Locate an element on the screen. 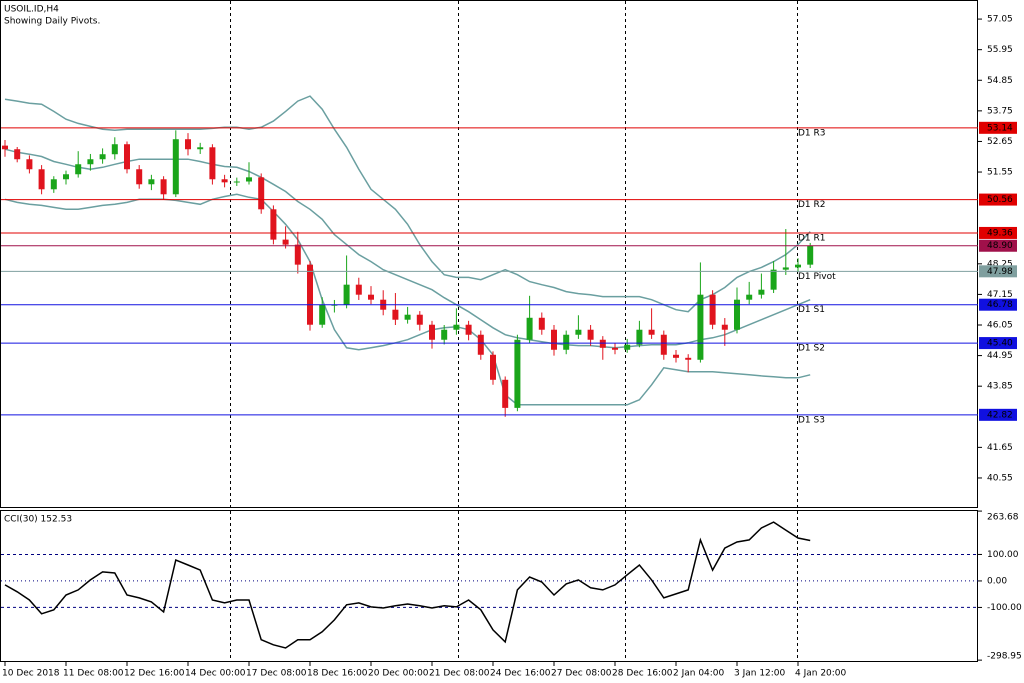 The image size is (1024, 683). price-label: 49.36 is located at coordinates (1000, 233).